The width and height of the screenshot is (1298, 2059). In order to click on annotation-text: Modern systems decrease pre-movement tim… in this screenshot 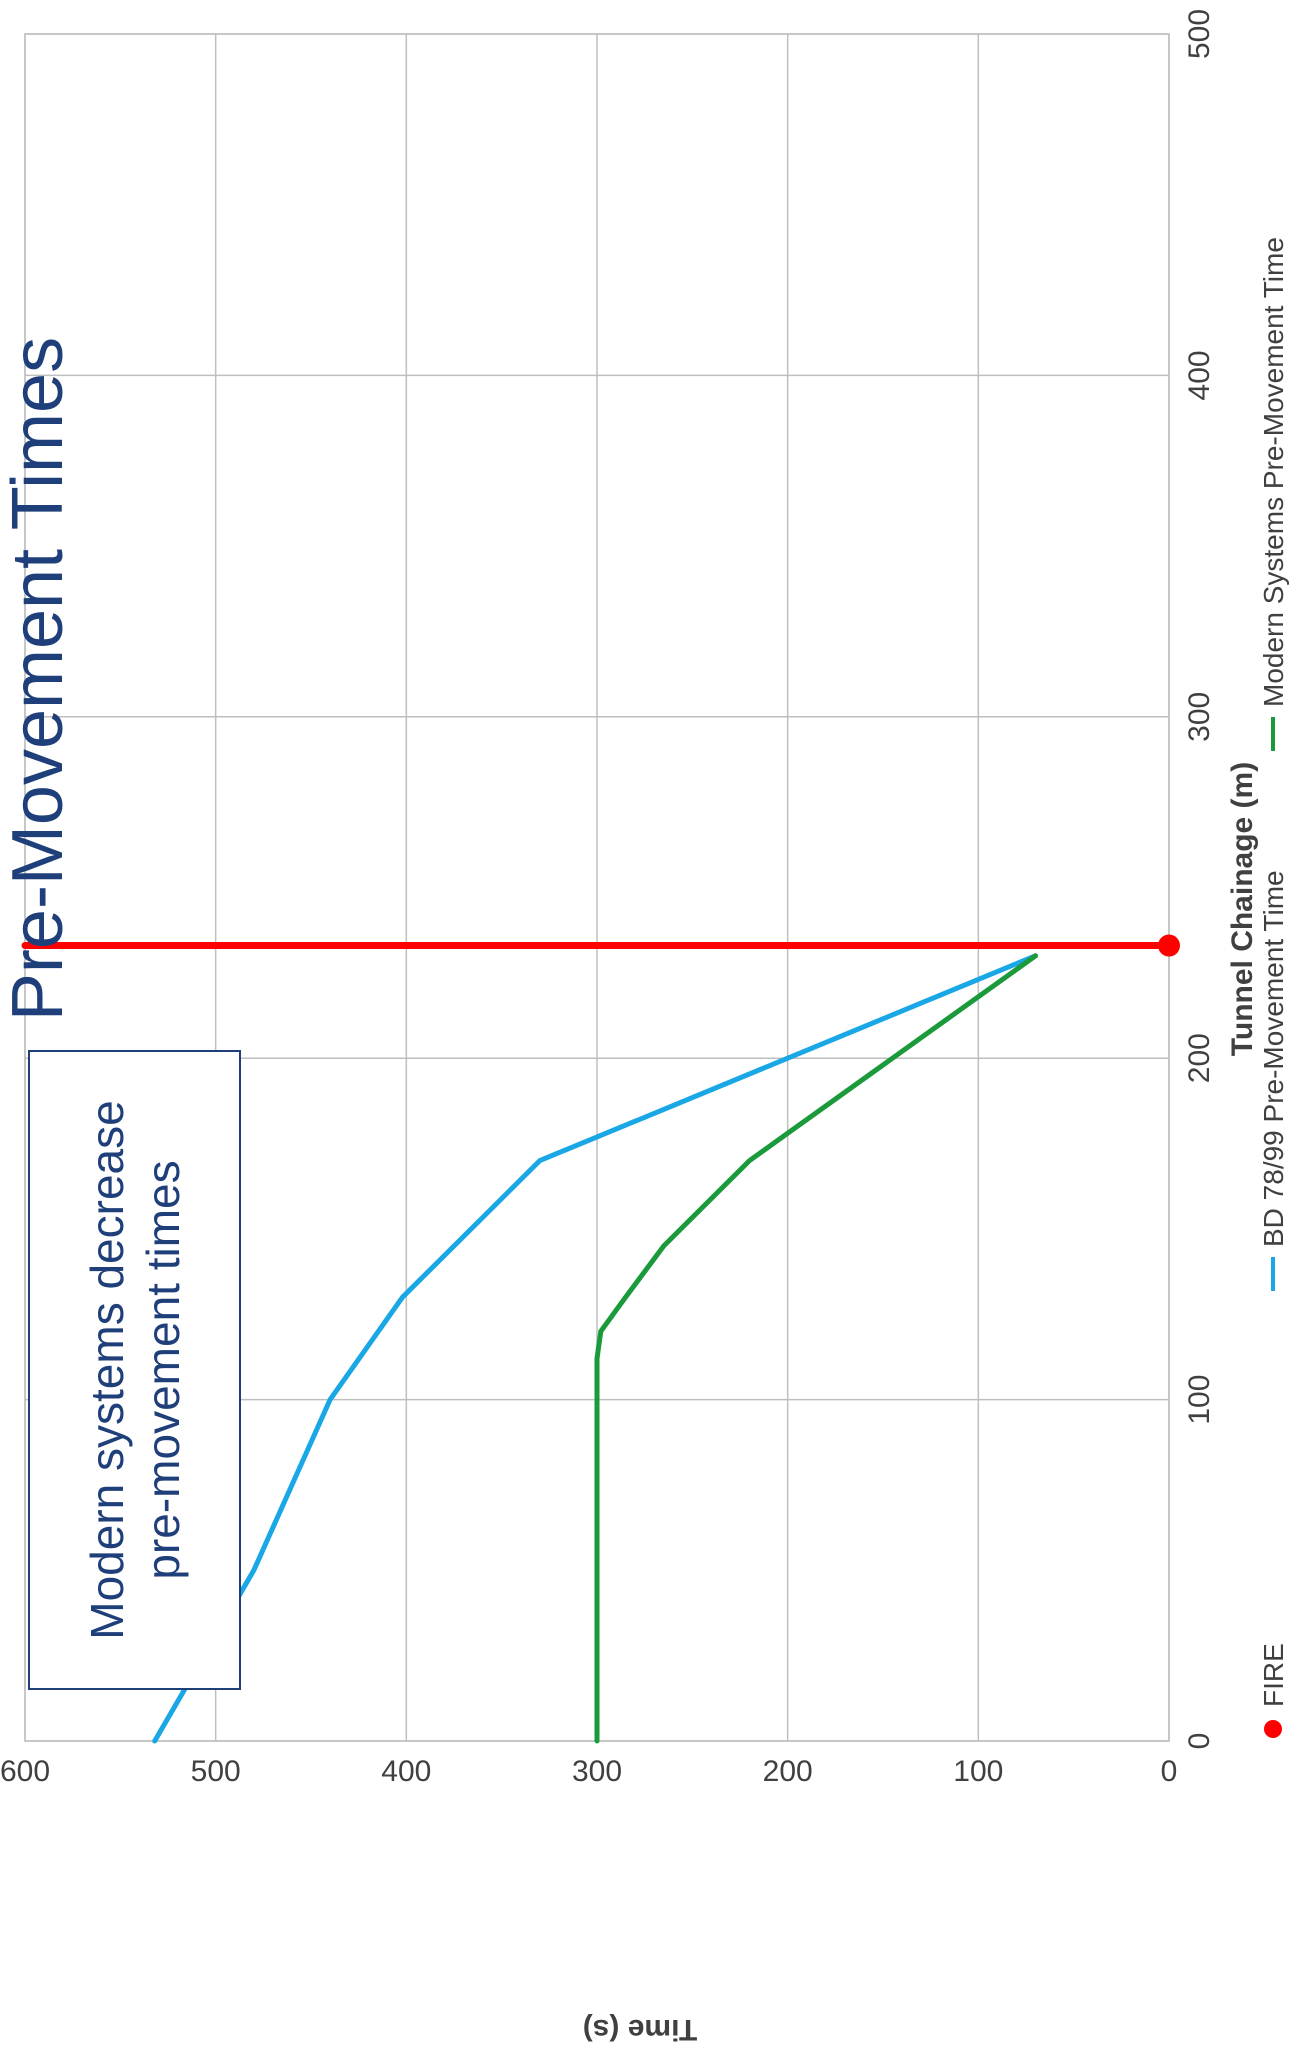, I will do `click(134, 1370)`.